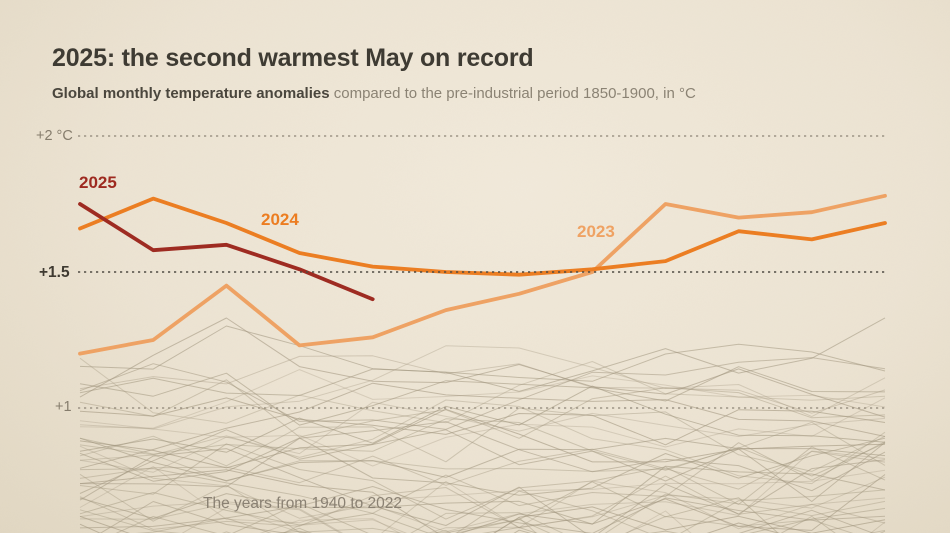 The width and height of the screenshot is (950, 533). What do you see at coordinates (191, 93) in the screenshot?
I see `subtitle-bold-text: Global monthly temperature anomalies` at bounding box center [191, 93].